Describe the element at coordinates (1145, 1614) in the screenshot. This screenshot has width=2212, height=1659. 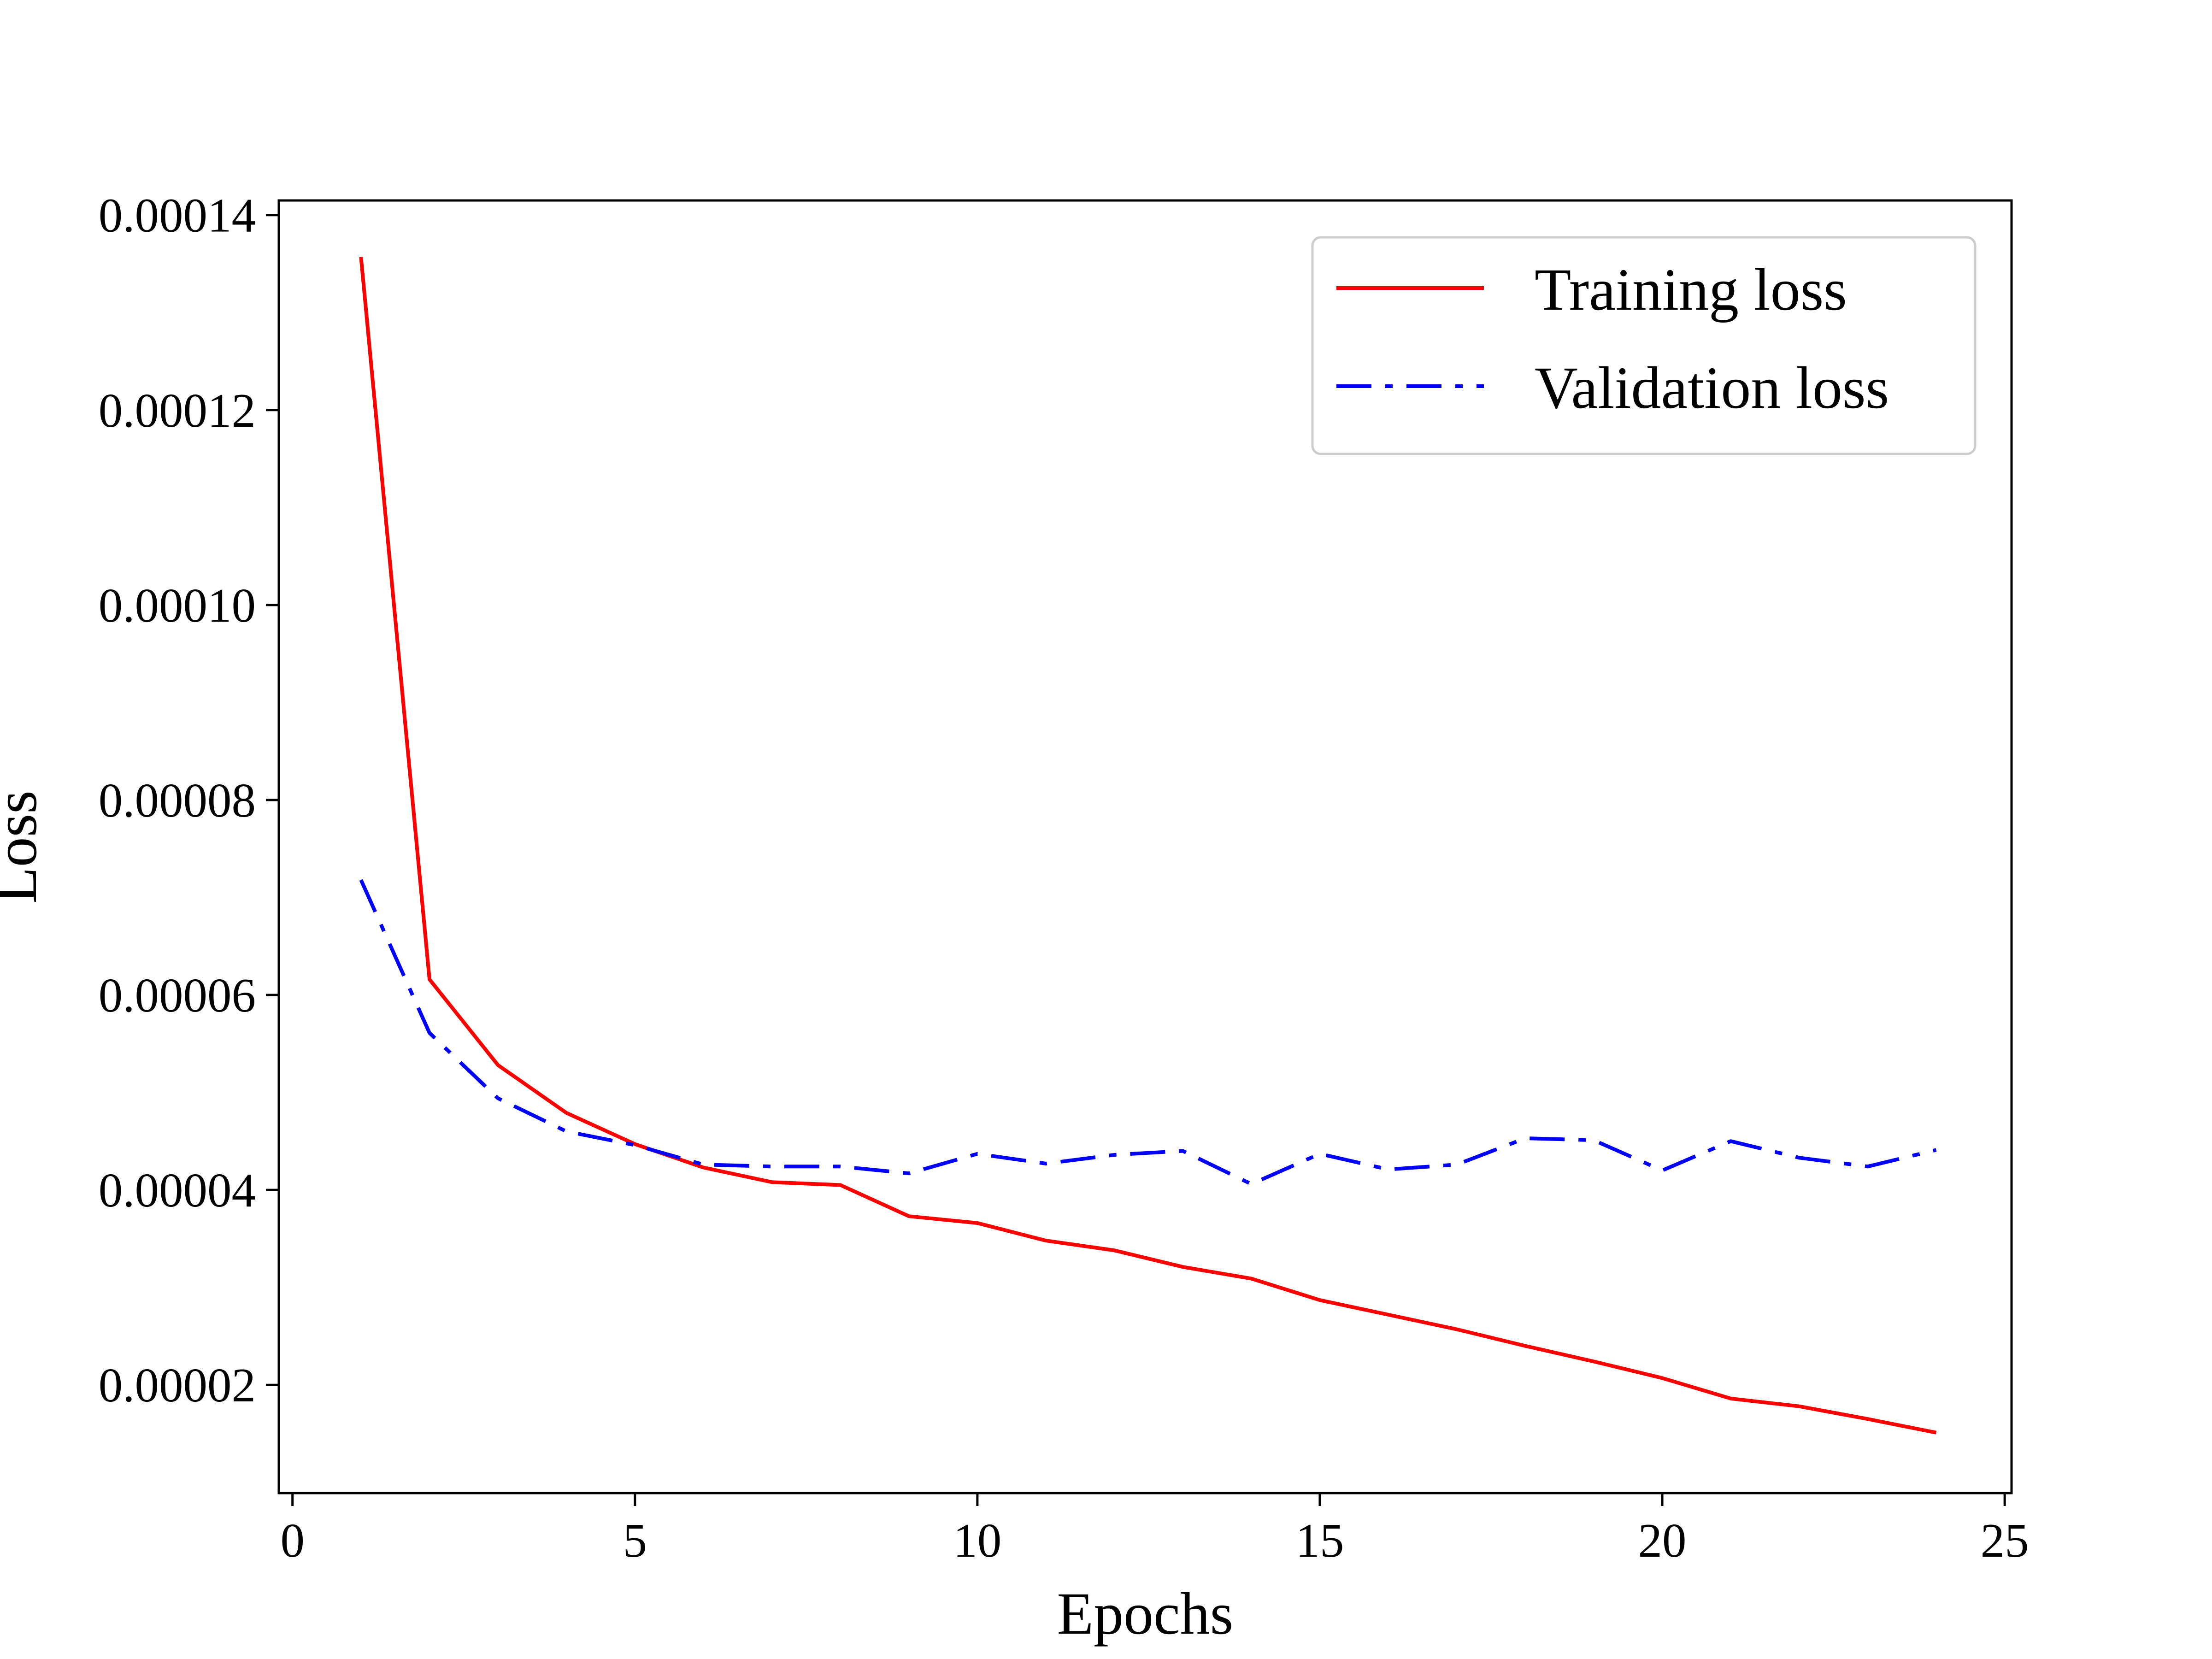
I see `x-axis-title: Epochs` at that location.